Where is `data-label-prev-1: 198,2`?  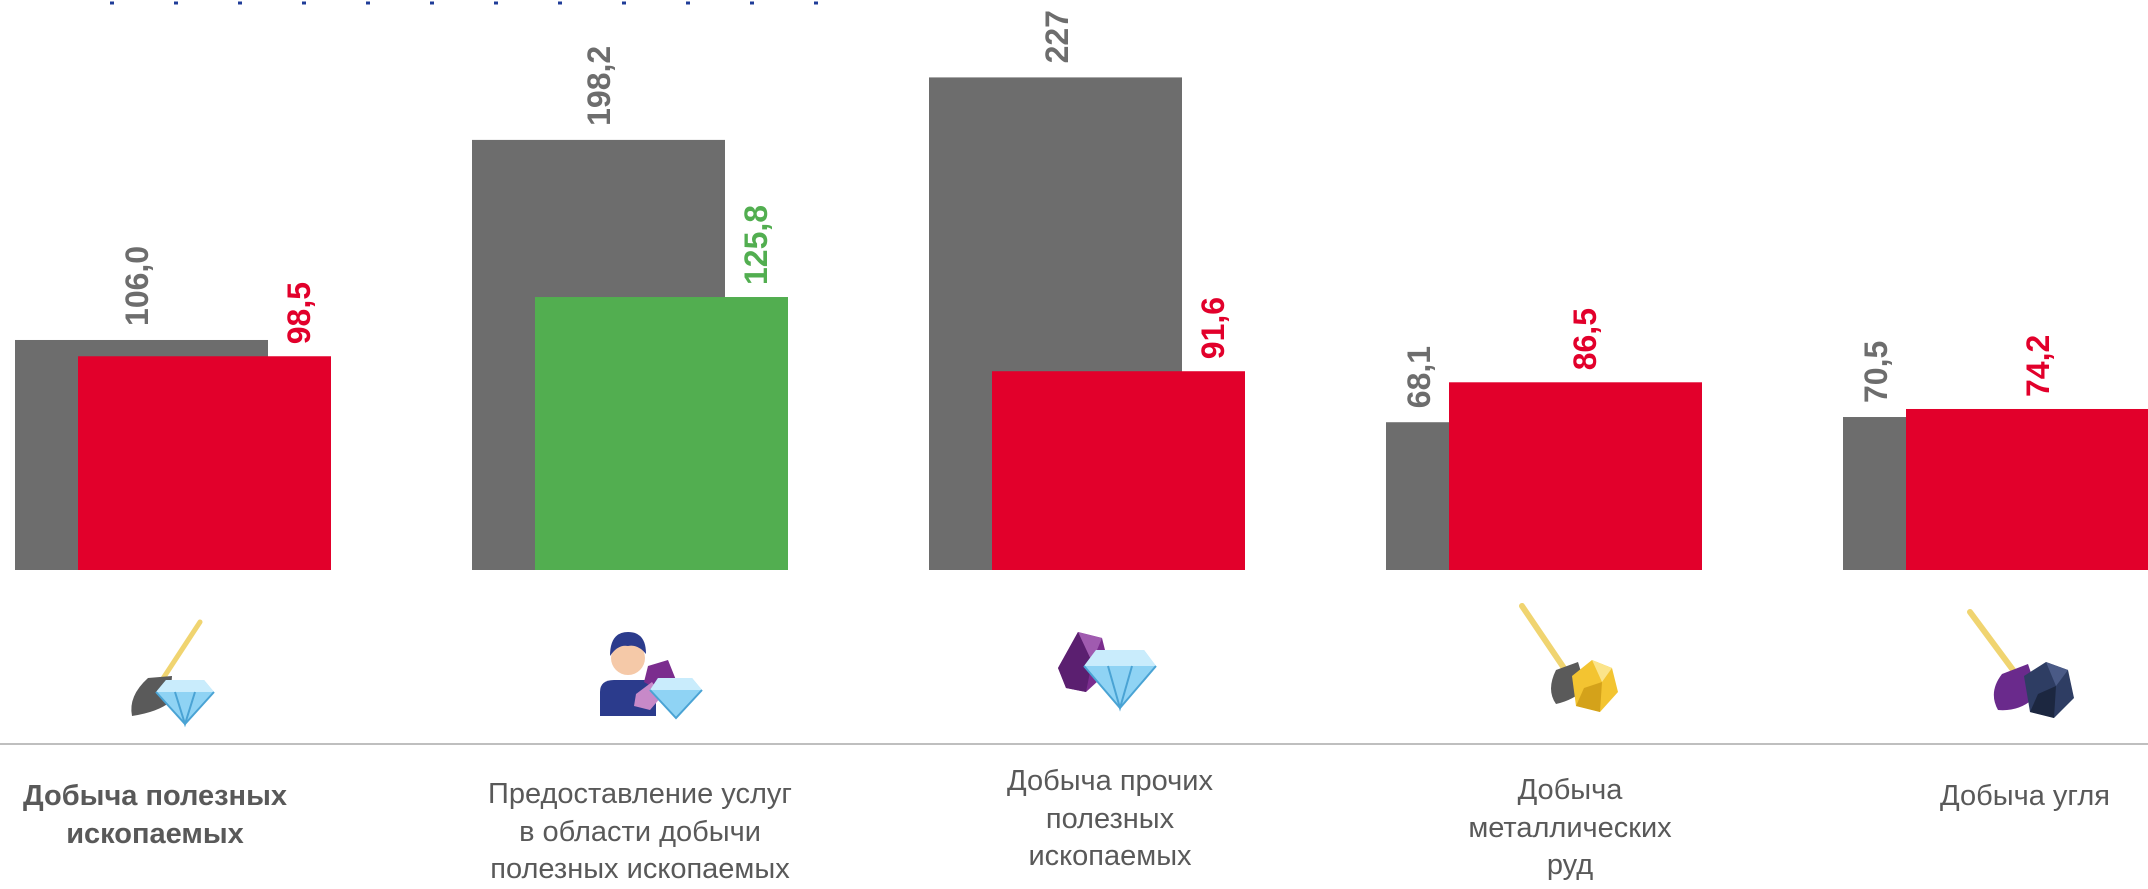 data-label-prev-1: 198,2 is located at coordinates (599, 86).